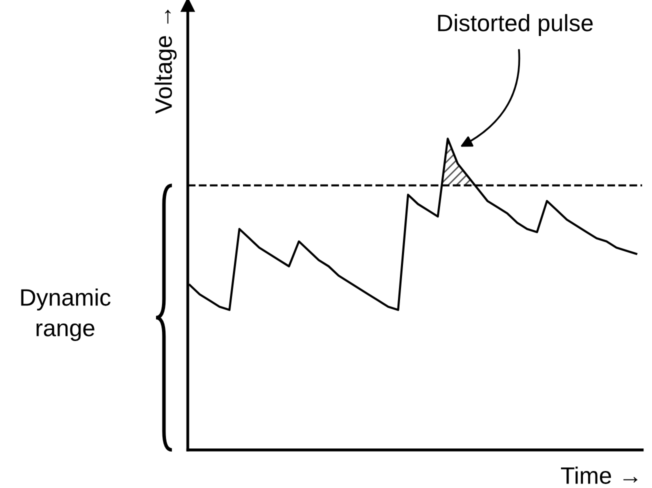 The width and height of the screenshot is (652, 488). I want to click on x-axis-title: Time →, so click(599, 475).